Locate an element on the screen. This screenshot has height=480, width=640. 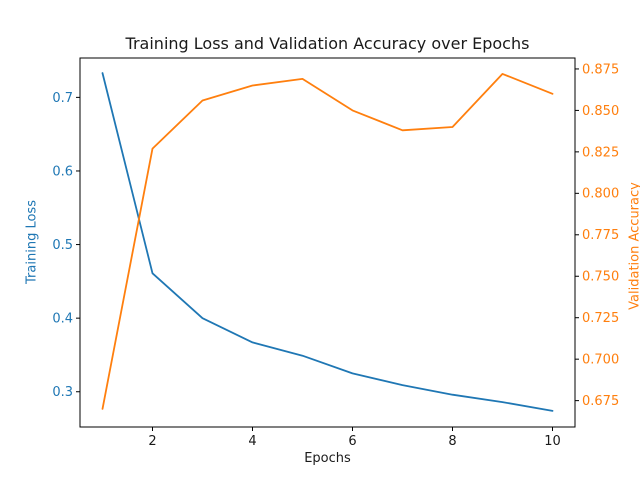
right-tick-label: 0.800 is located at coordinates (600, 194).